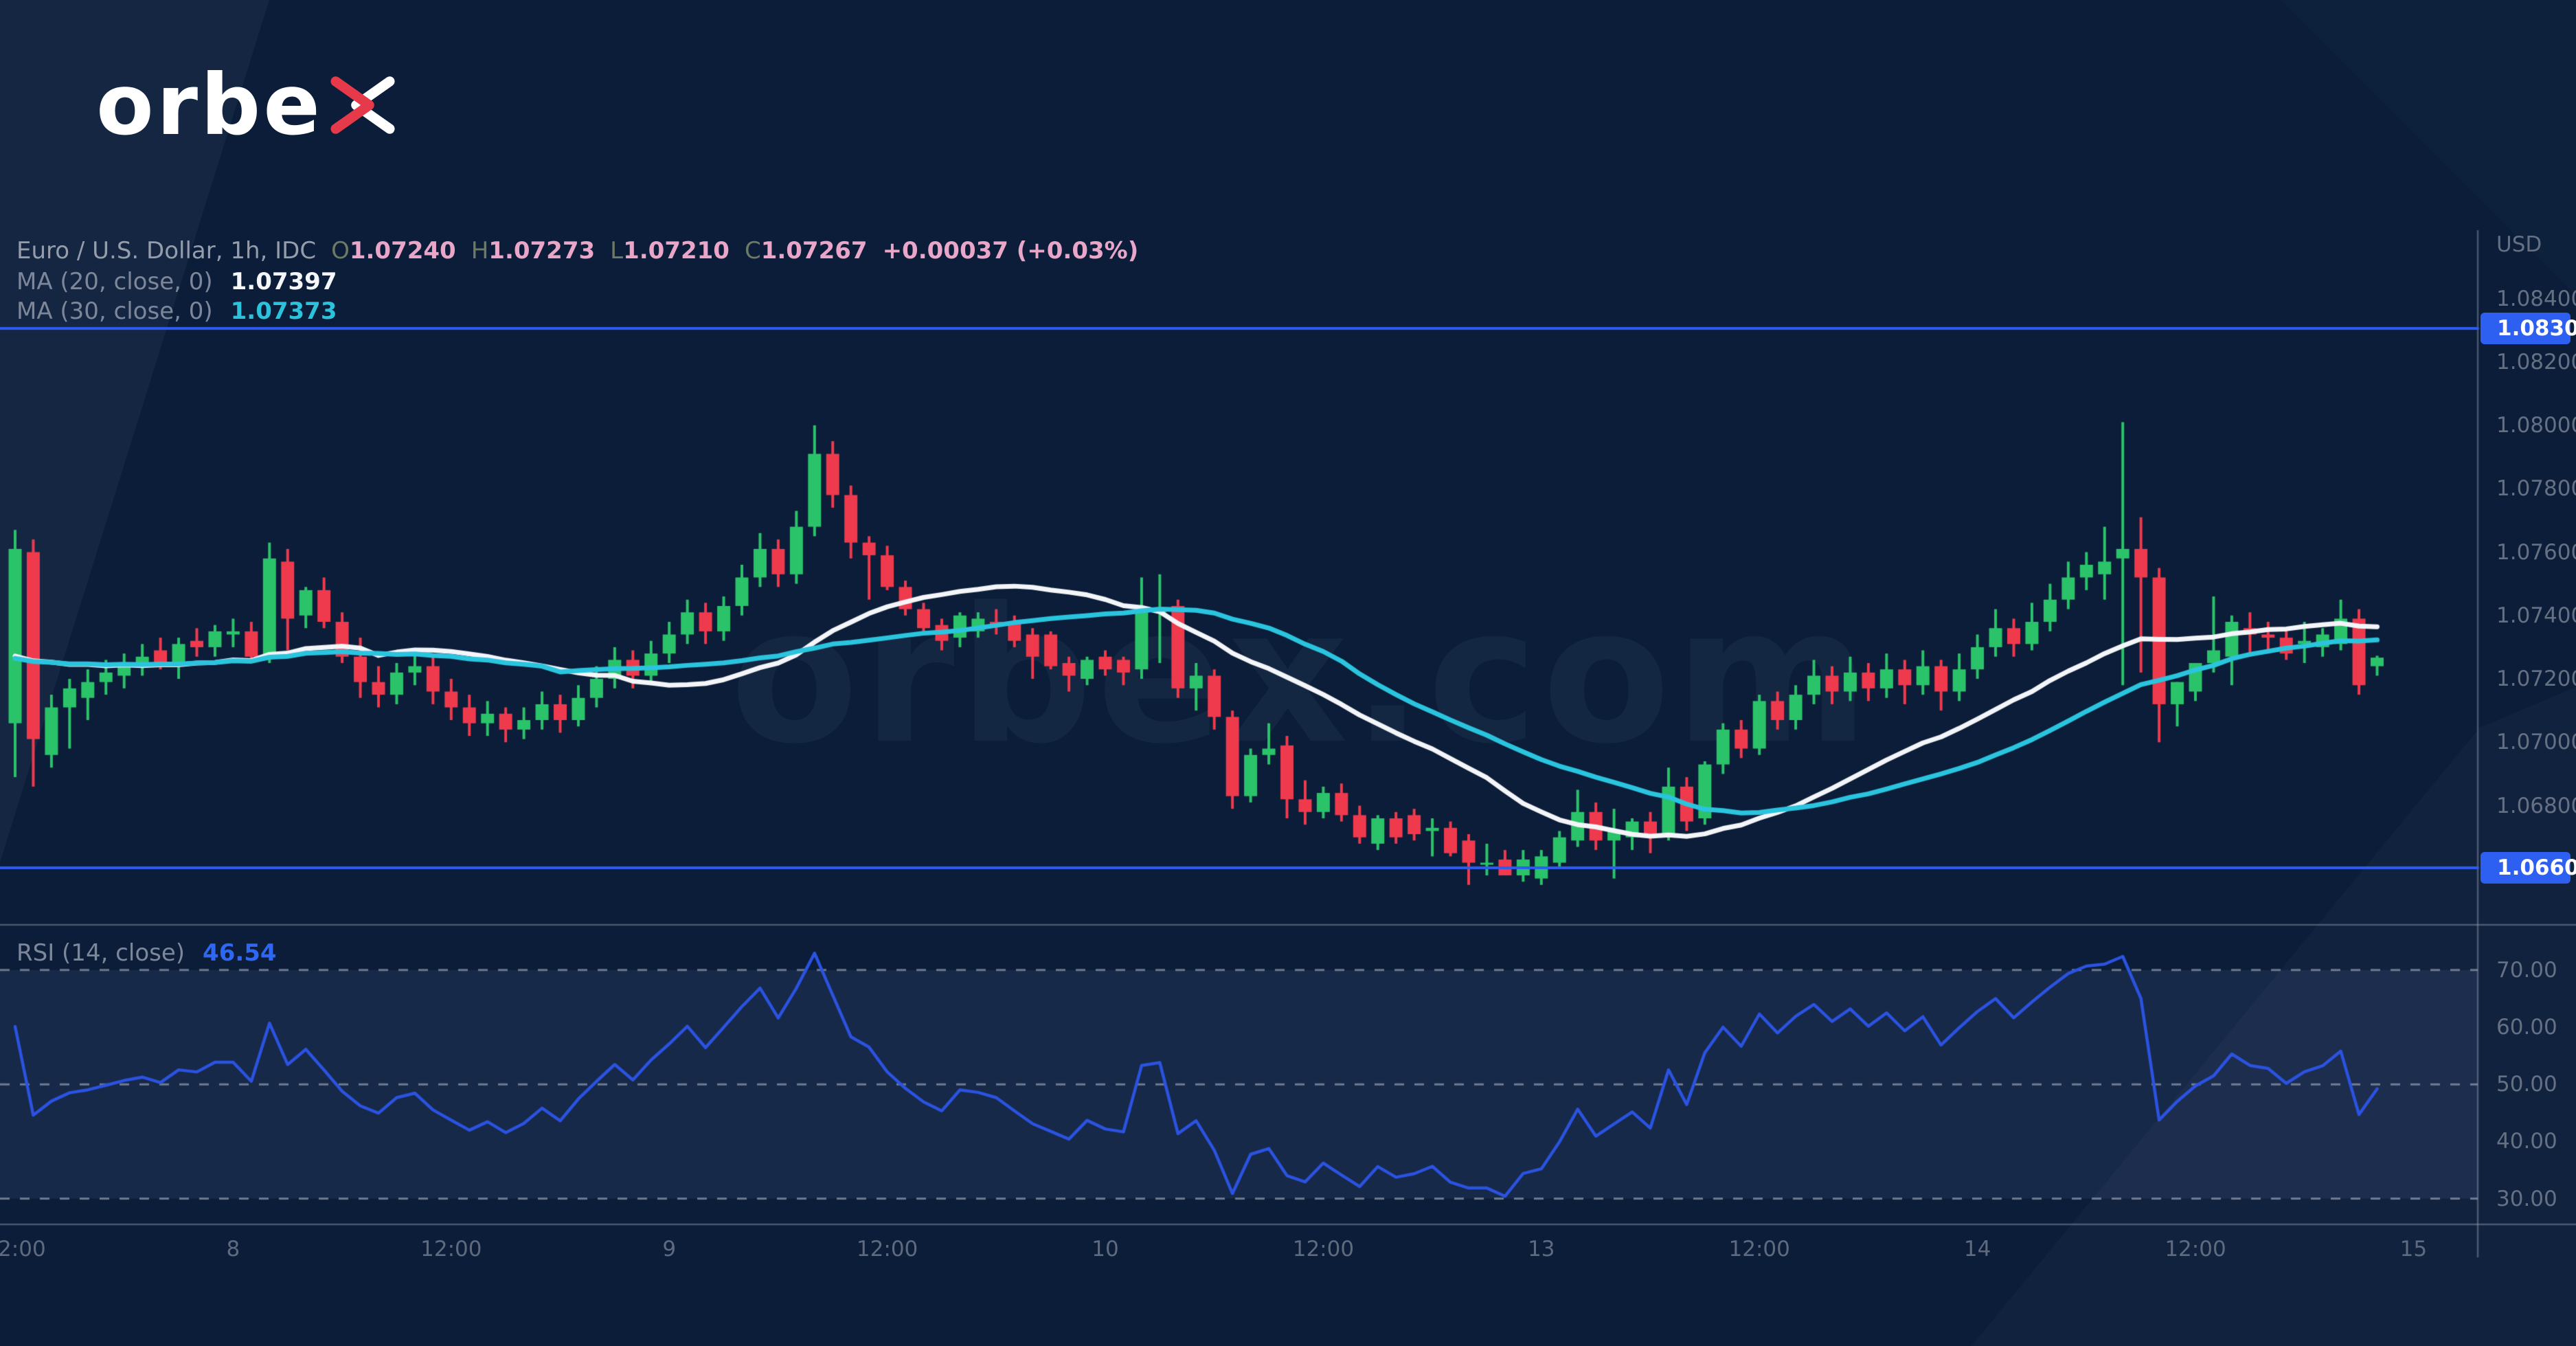  I want to click on high-label: H, so click(480, 251).